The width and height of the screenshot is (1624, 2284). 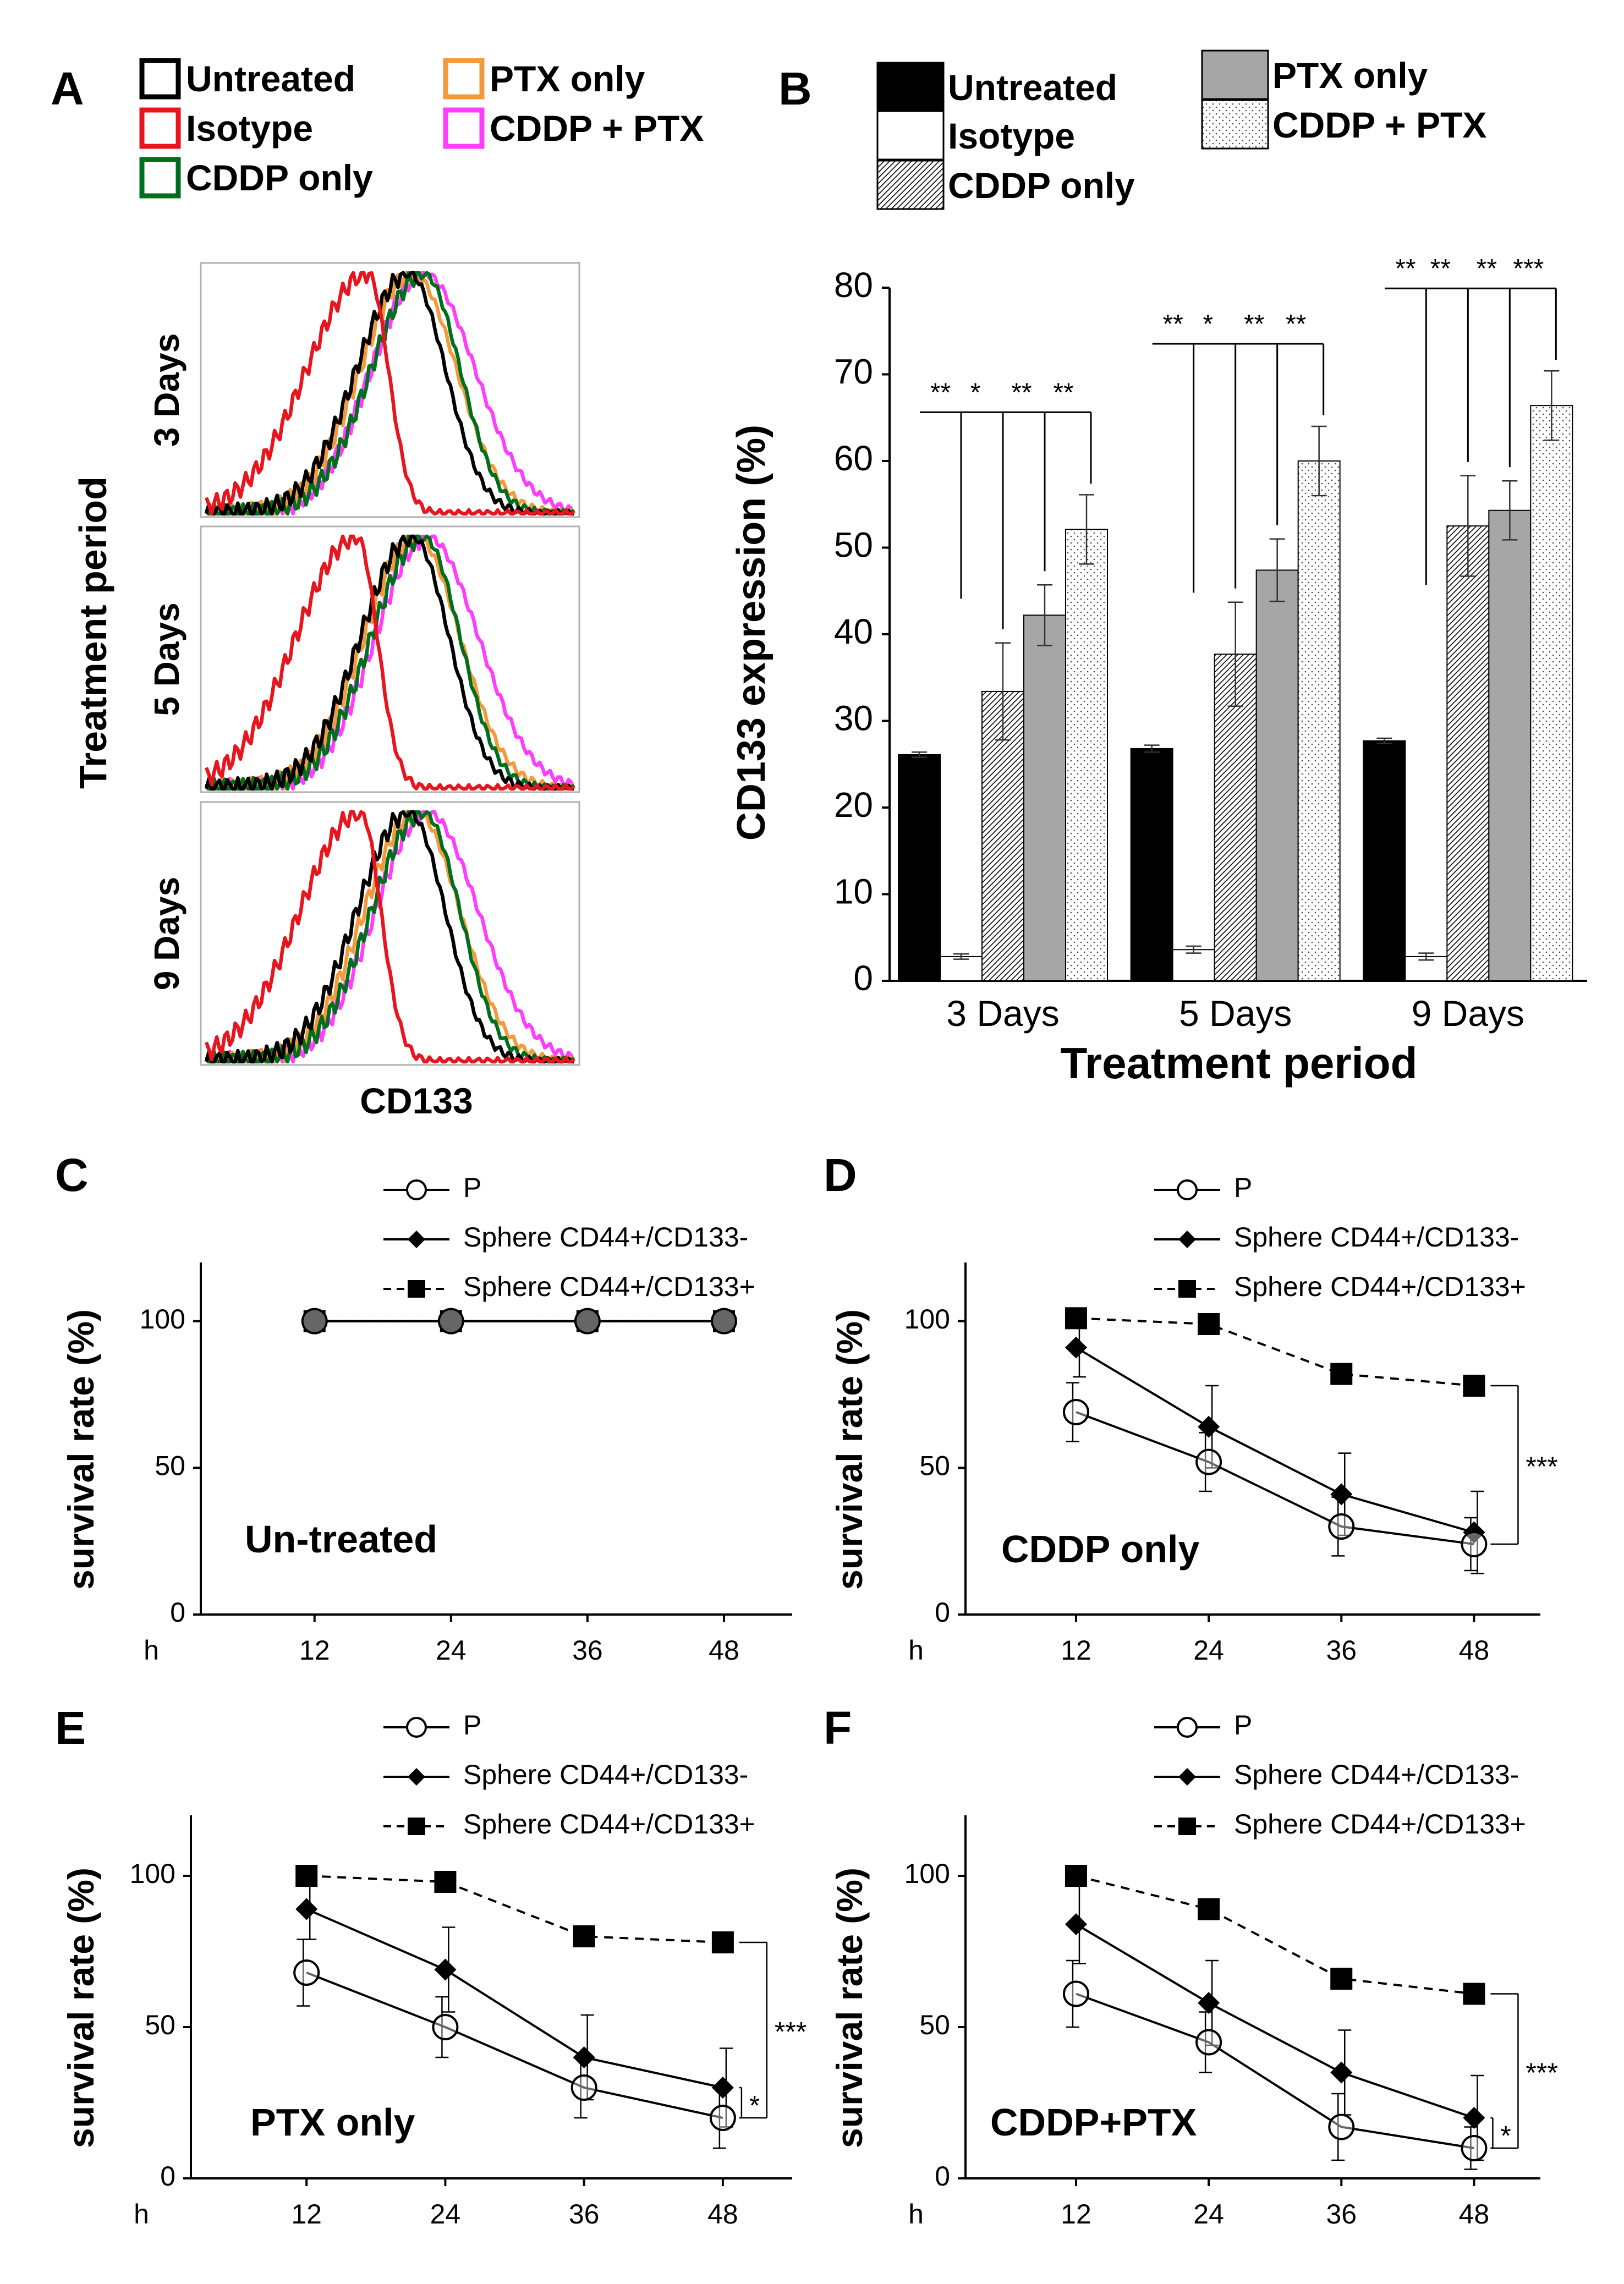 I want to click on panel-letter-c: C, so click(x=72, y=1175).